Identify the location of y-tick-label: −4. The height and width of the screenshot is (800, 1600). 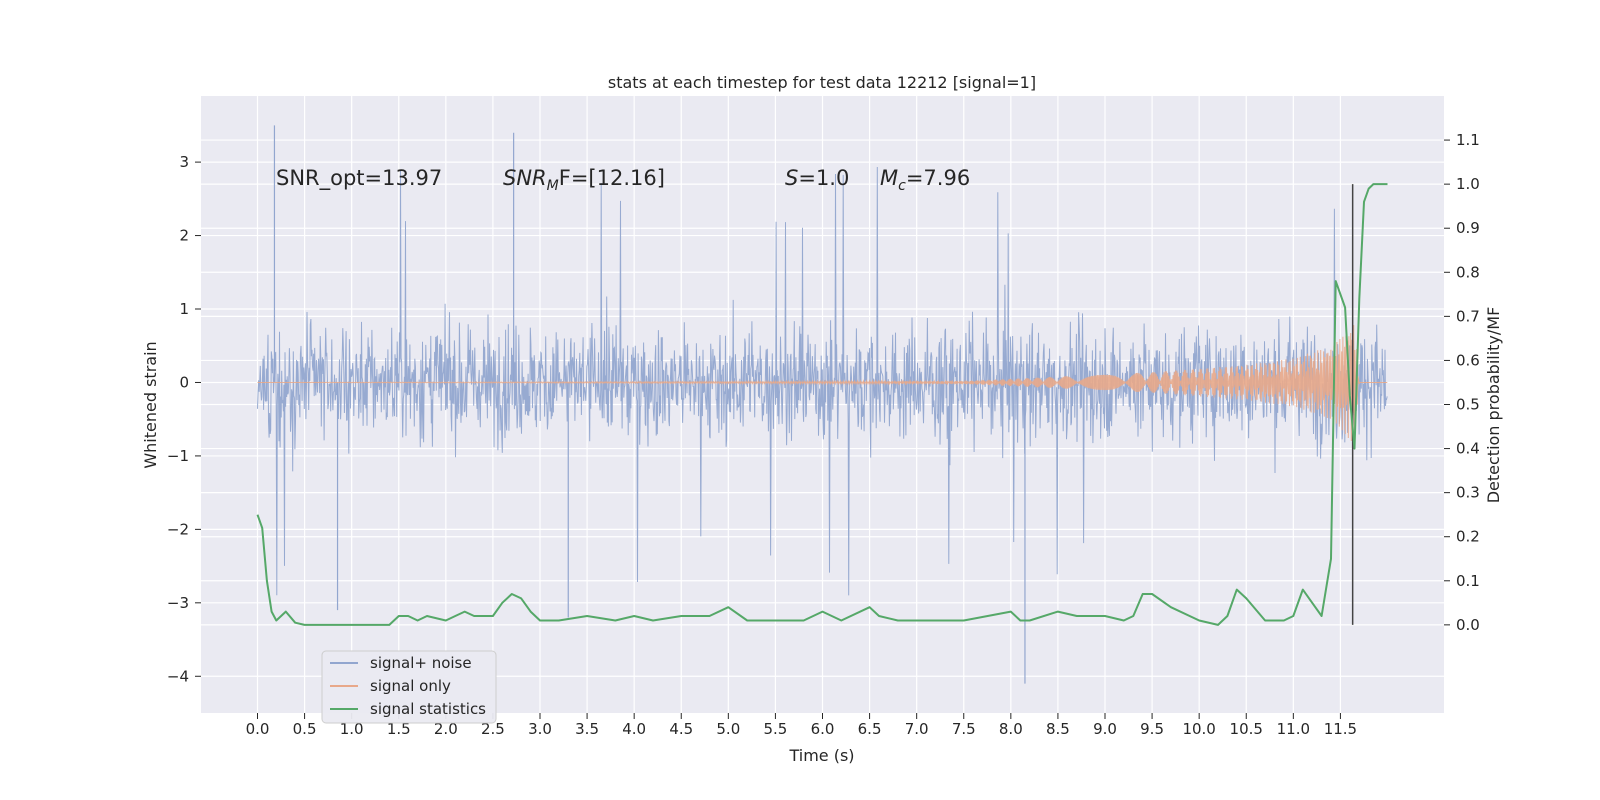
(178, 676).